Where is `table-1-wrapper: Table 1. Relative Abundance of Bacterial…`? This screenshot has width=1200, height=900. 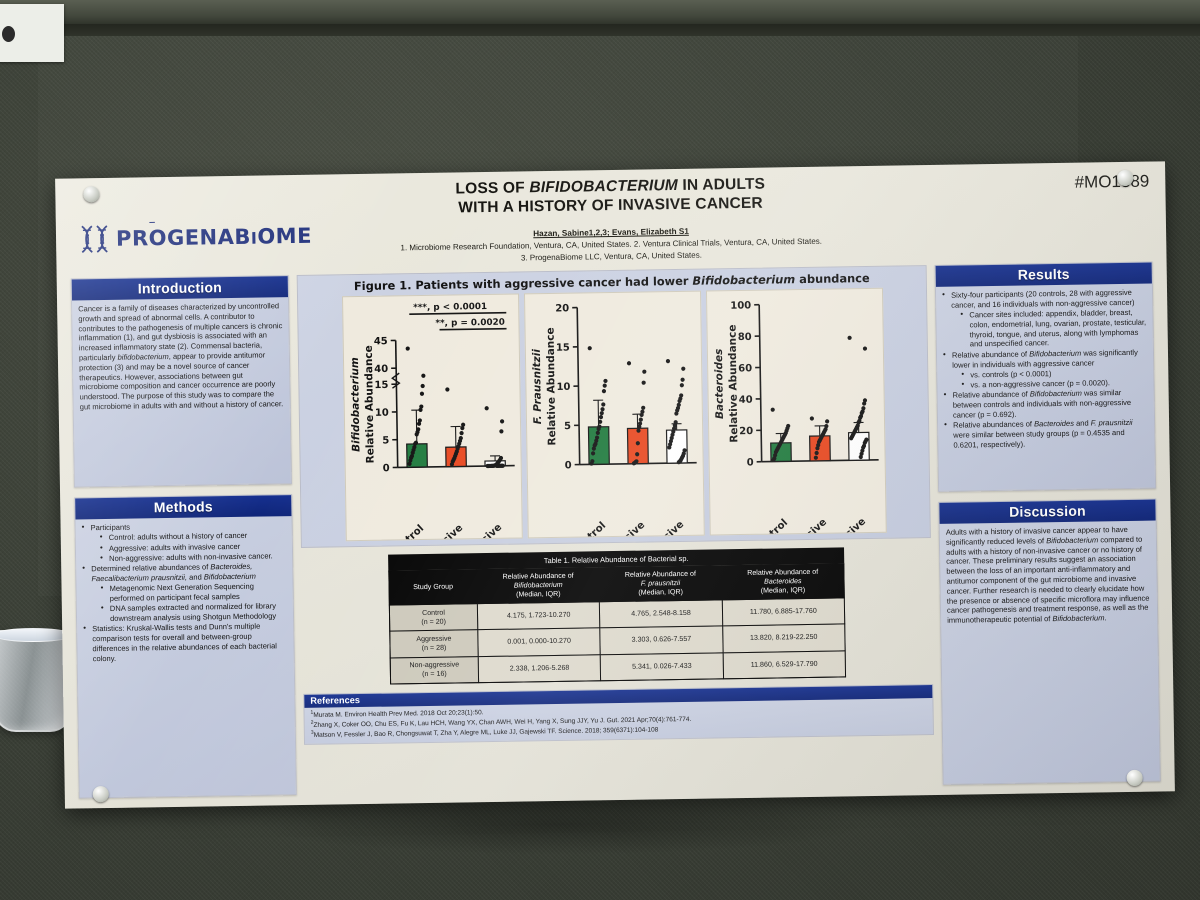 table-1-wrapper: Table 1. Relative Abundance of Bacterial… is located at coordinates (617, 616).